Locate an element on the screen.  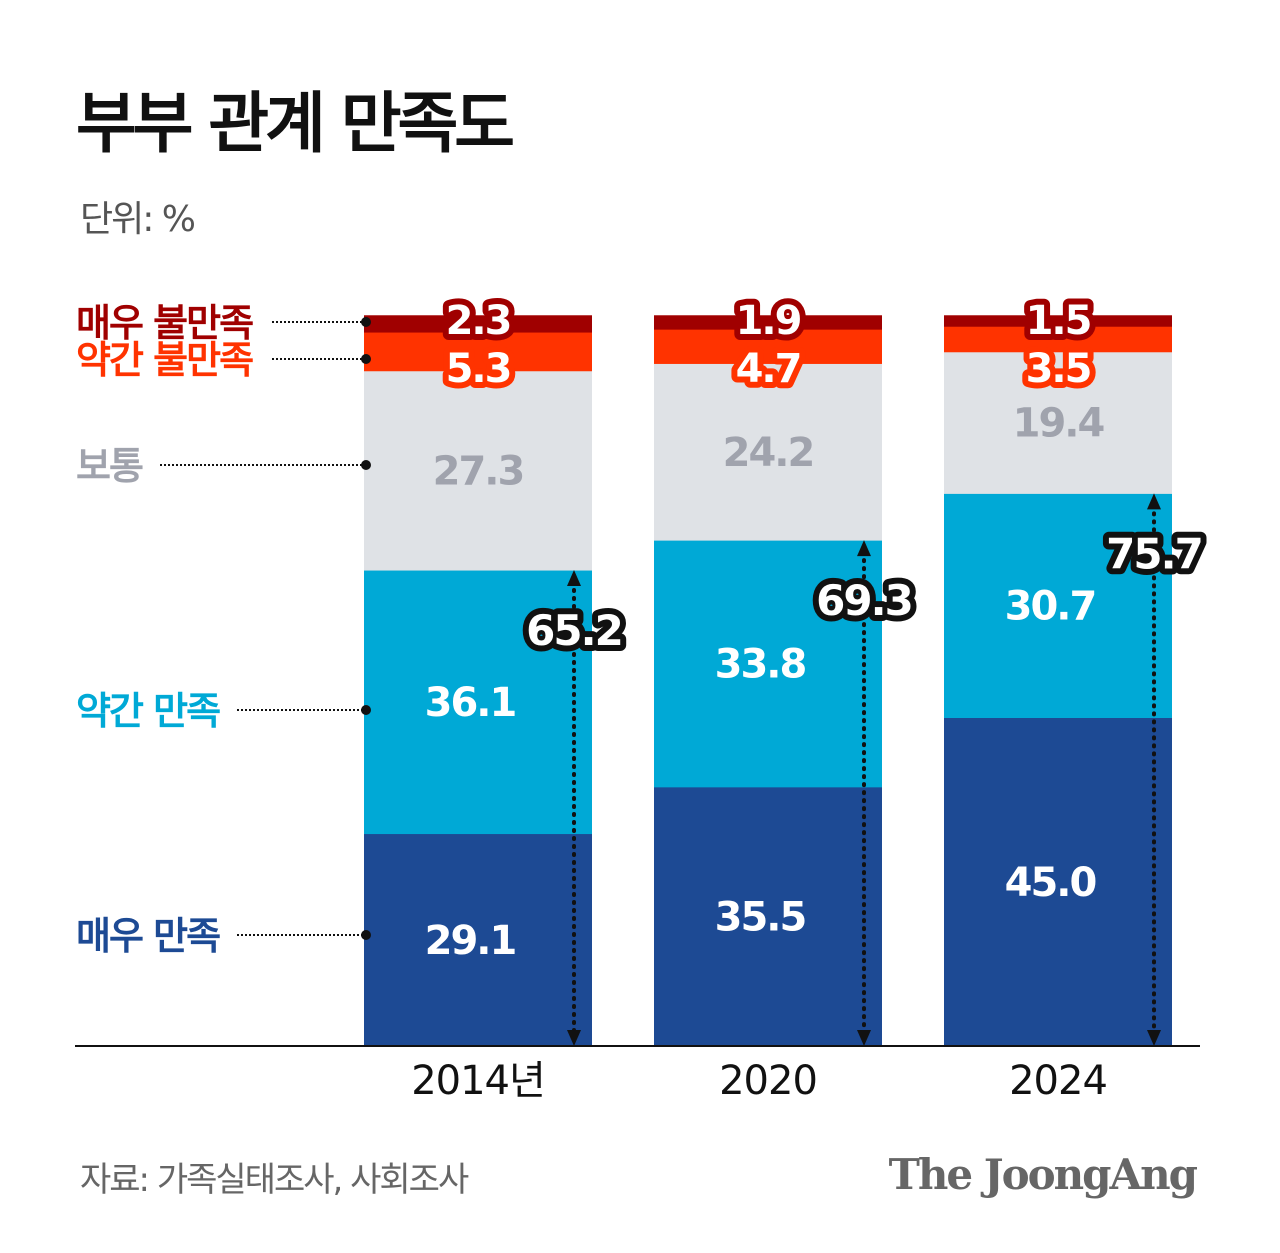
data-label: 2.3 is located at coordinates (478, 321).